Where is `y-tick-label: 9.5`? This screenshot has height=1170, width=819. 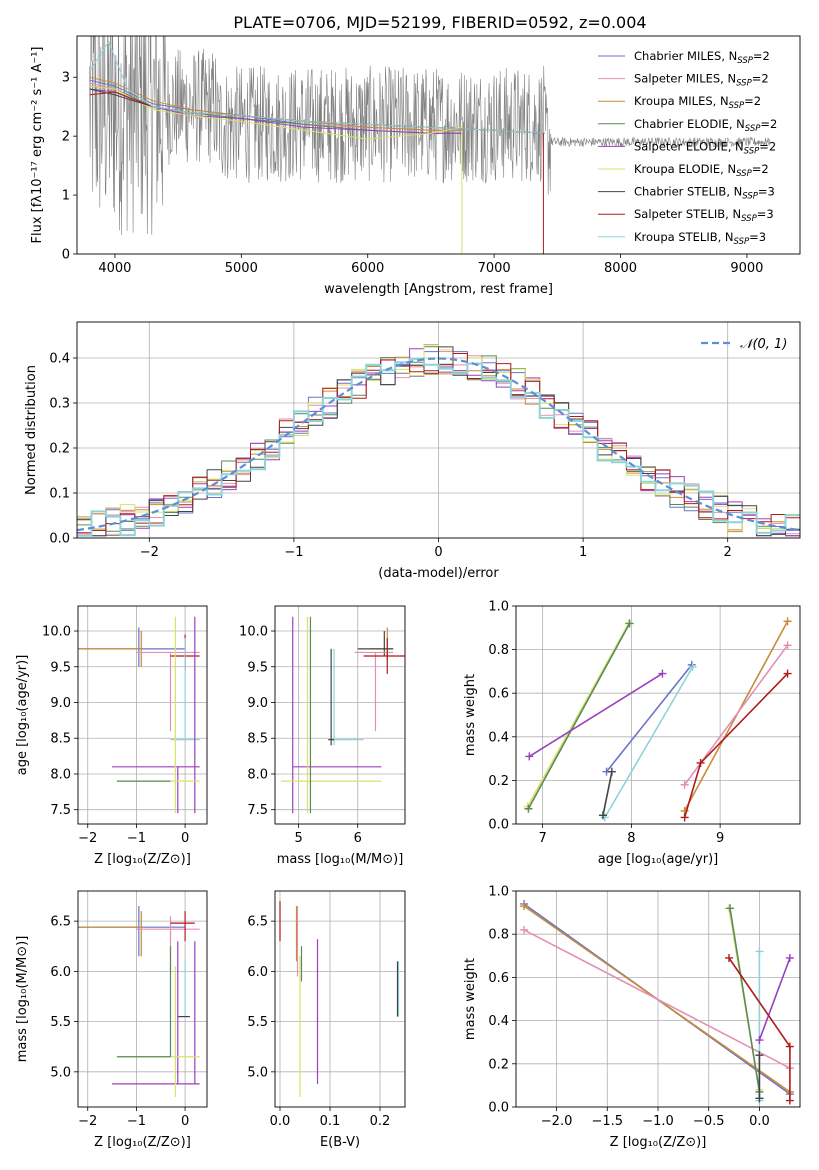
y-tick-label: 9.5 is located at coordinates (257, 667).